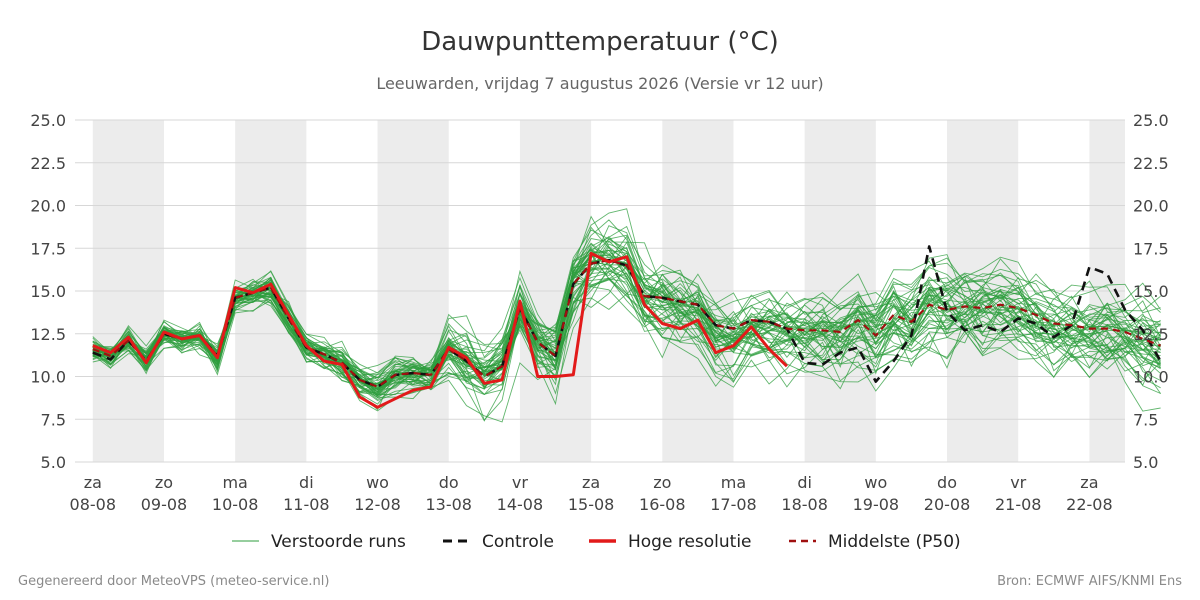 This screenshot has height=600, width=1200. I want to click on y-tick-label-right: 12.5, so click(1151, 334).